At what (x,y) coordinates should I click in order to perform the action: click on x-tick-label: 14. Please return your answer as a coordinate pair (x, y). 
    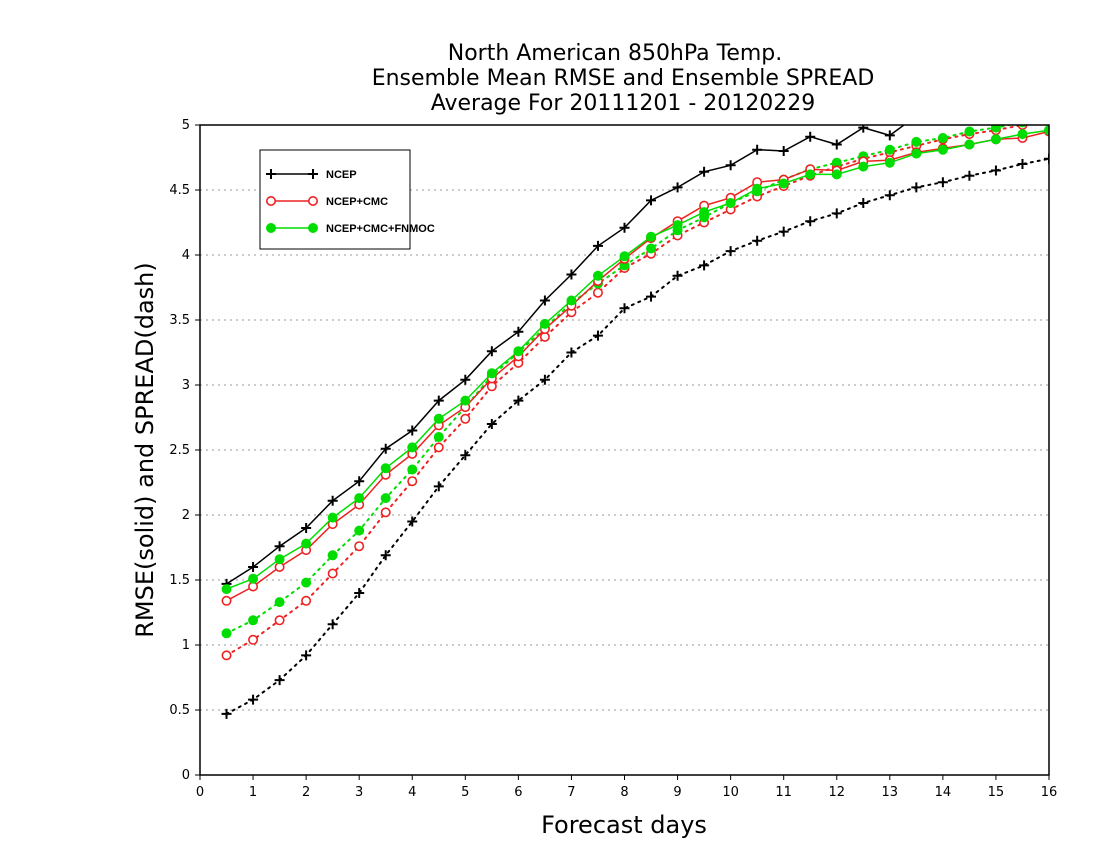
    Looking at the image, I should click on (943, 792).